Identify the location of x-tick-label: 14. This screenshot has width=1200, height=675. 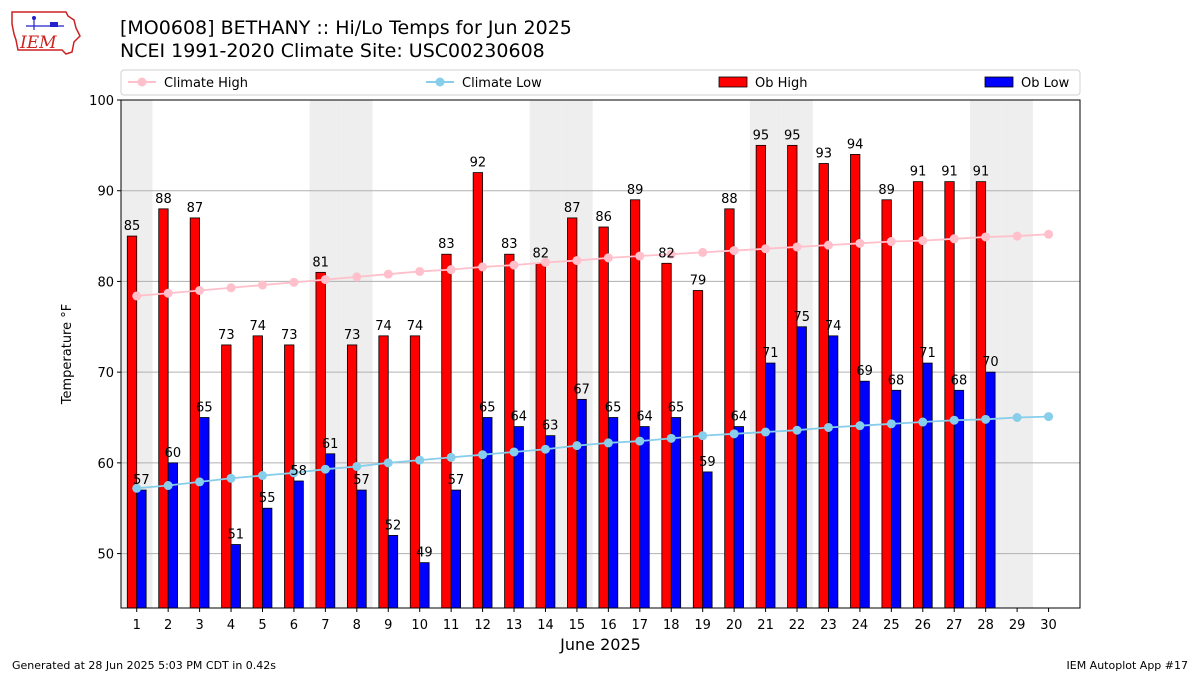
(545, 625).